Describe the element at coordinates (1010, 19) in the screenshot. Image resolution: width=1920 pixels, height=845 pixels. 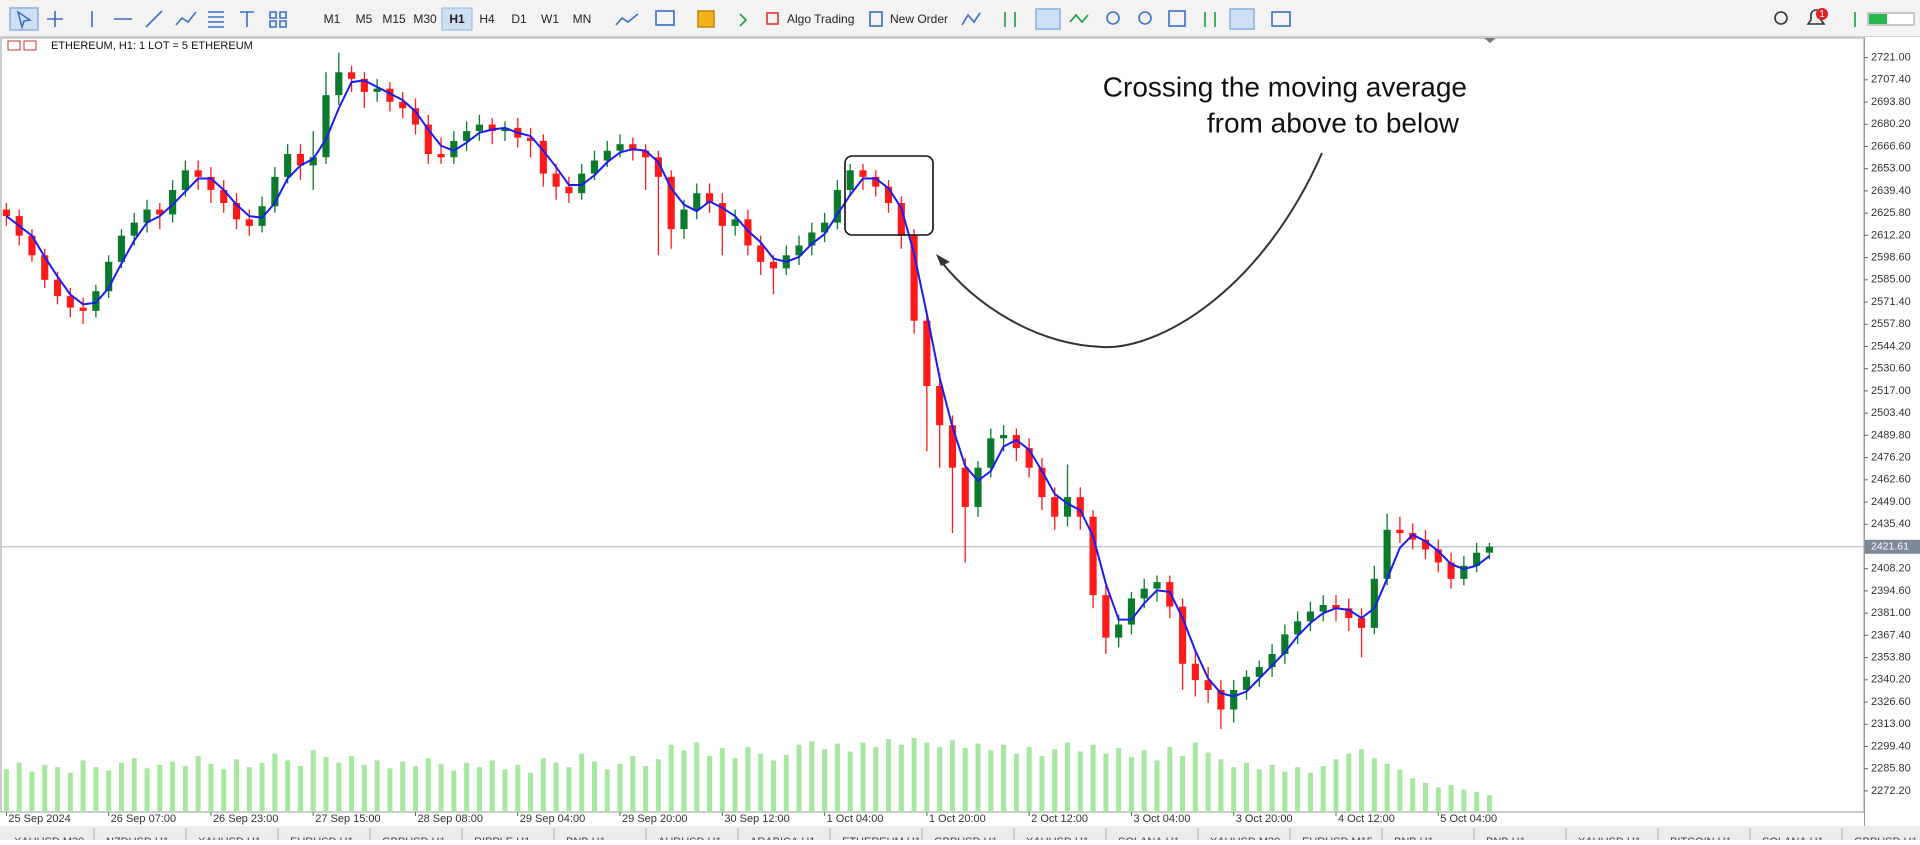
I see `bar-chart` at that location.